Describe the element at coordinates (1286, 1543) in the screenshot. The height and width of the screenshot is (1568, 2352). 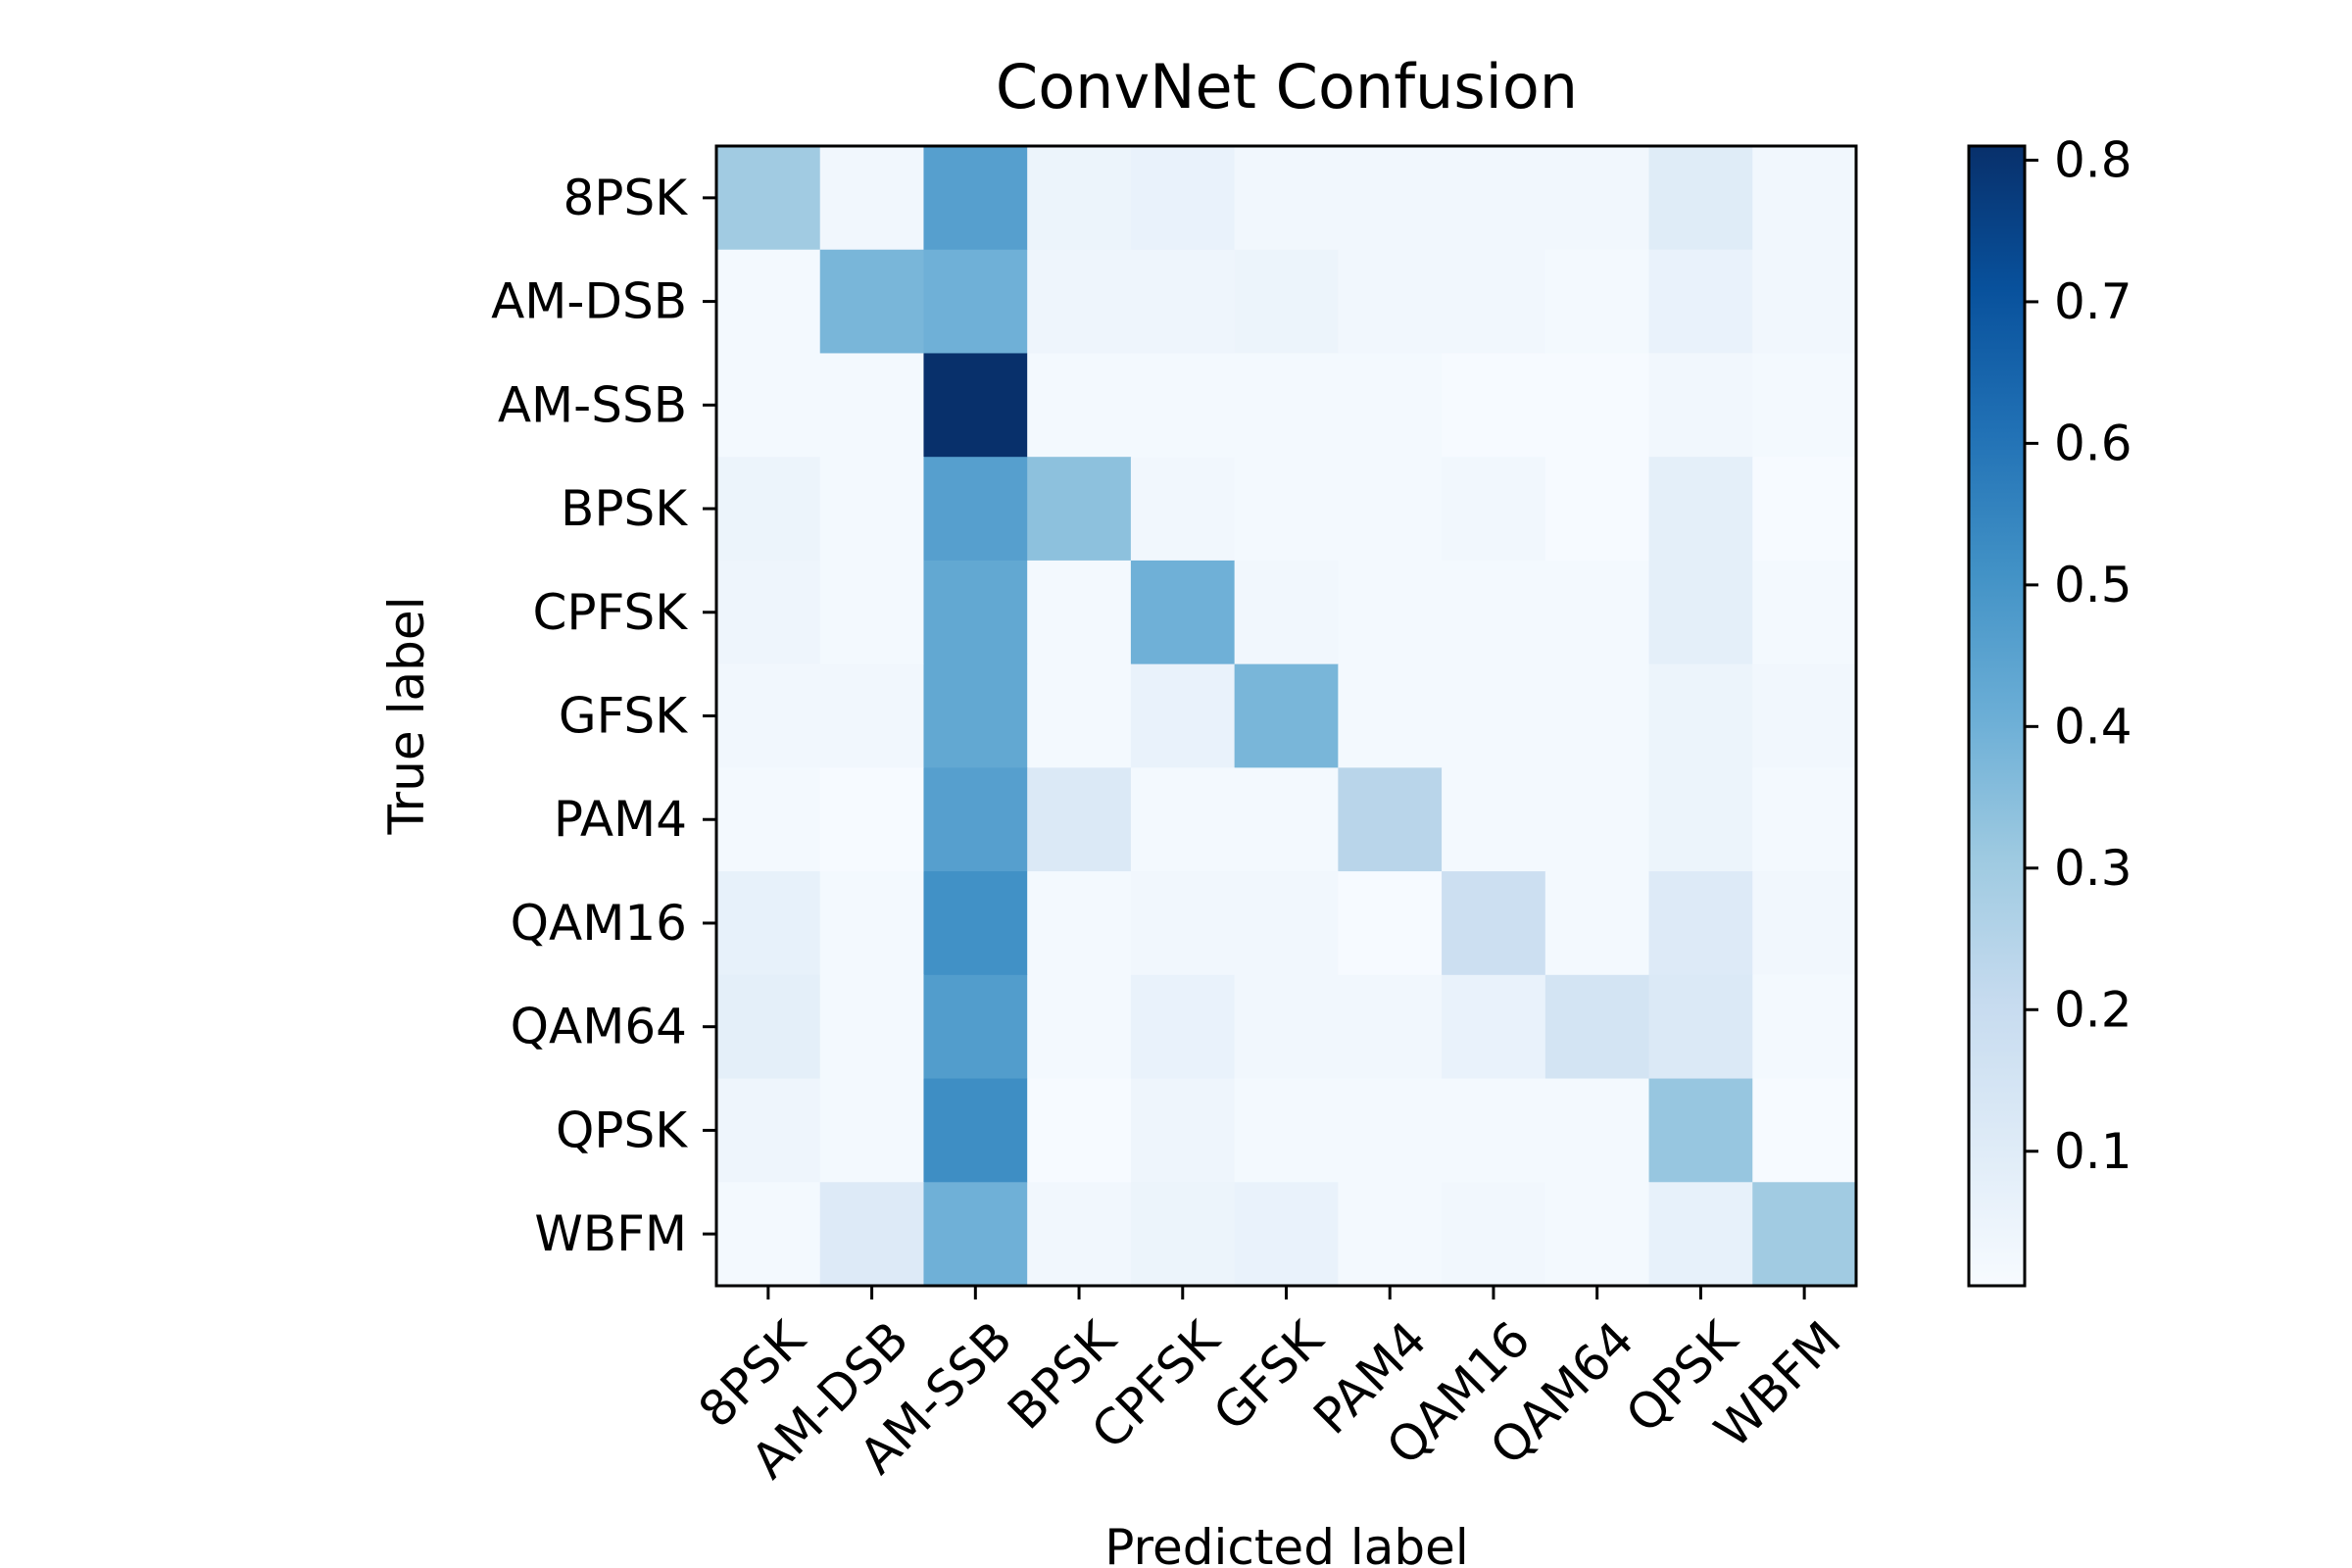
I see `x-axis-label: Predicted label` at that location.